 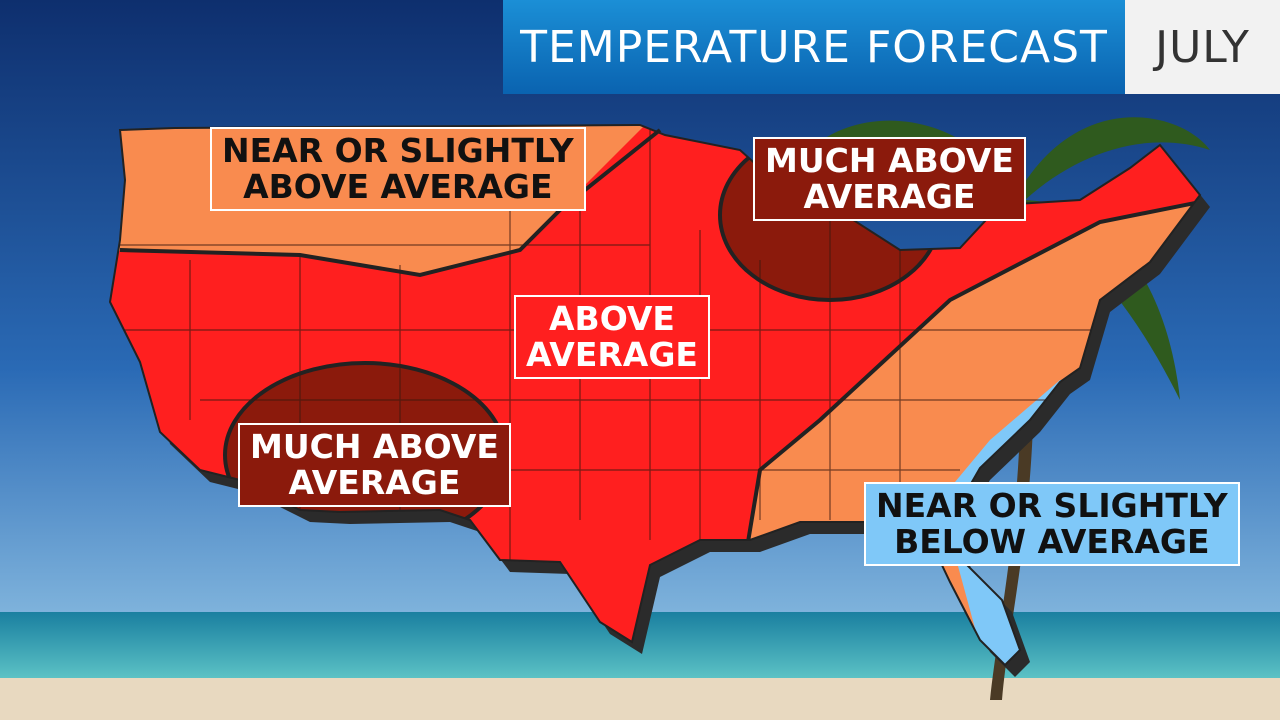 I want to click on label-line: ABOVE AVERAGE, so click(x=398, y=186).